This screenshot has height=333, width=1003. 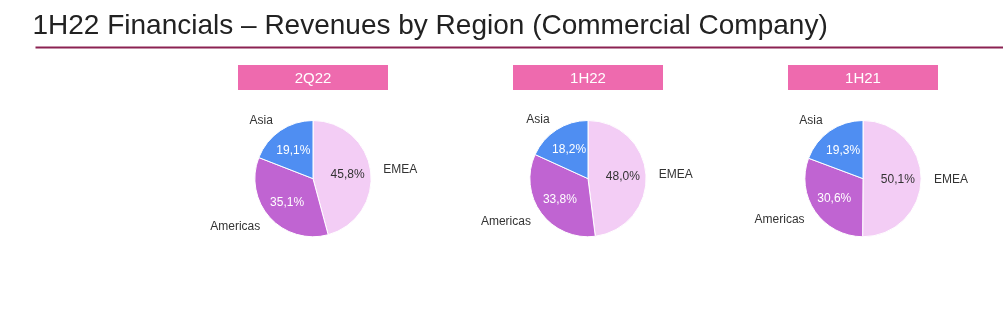 I want to click on data-label: 48,0%, so click(x=623, y=176).